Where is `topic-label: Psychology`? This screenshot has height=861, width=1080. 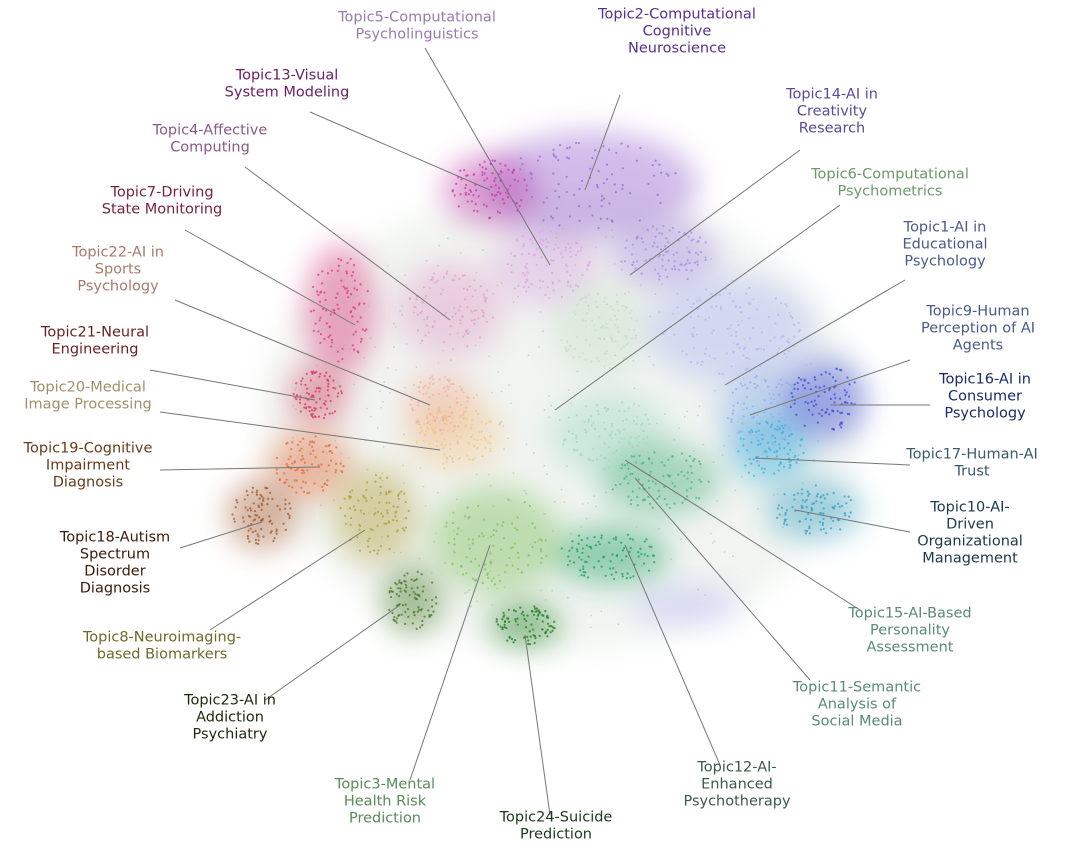
topic-label: Psychology is located at coordinates (118, 287).